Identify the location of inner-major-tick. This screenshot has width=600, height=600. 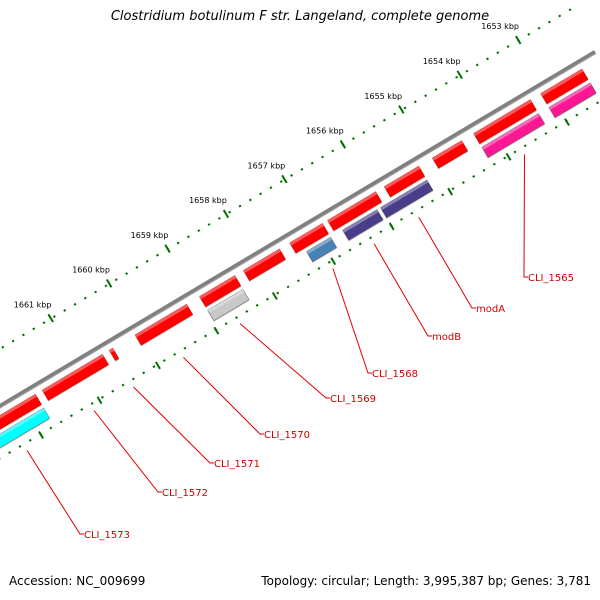
(274, 295).